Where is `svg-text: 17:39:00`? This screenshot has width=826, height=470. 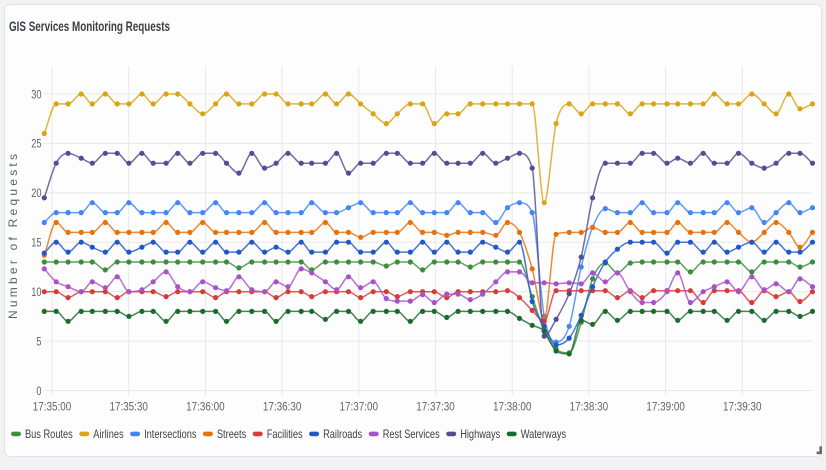
svg-text: 17:39:00 is located at coordinates (665, 407).